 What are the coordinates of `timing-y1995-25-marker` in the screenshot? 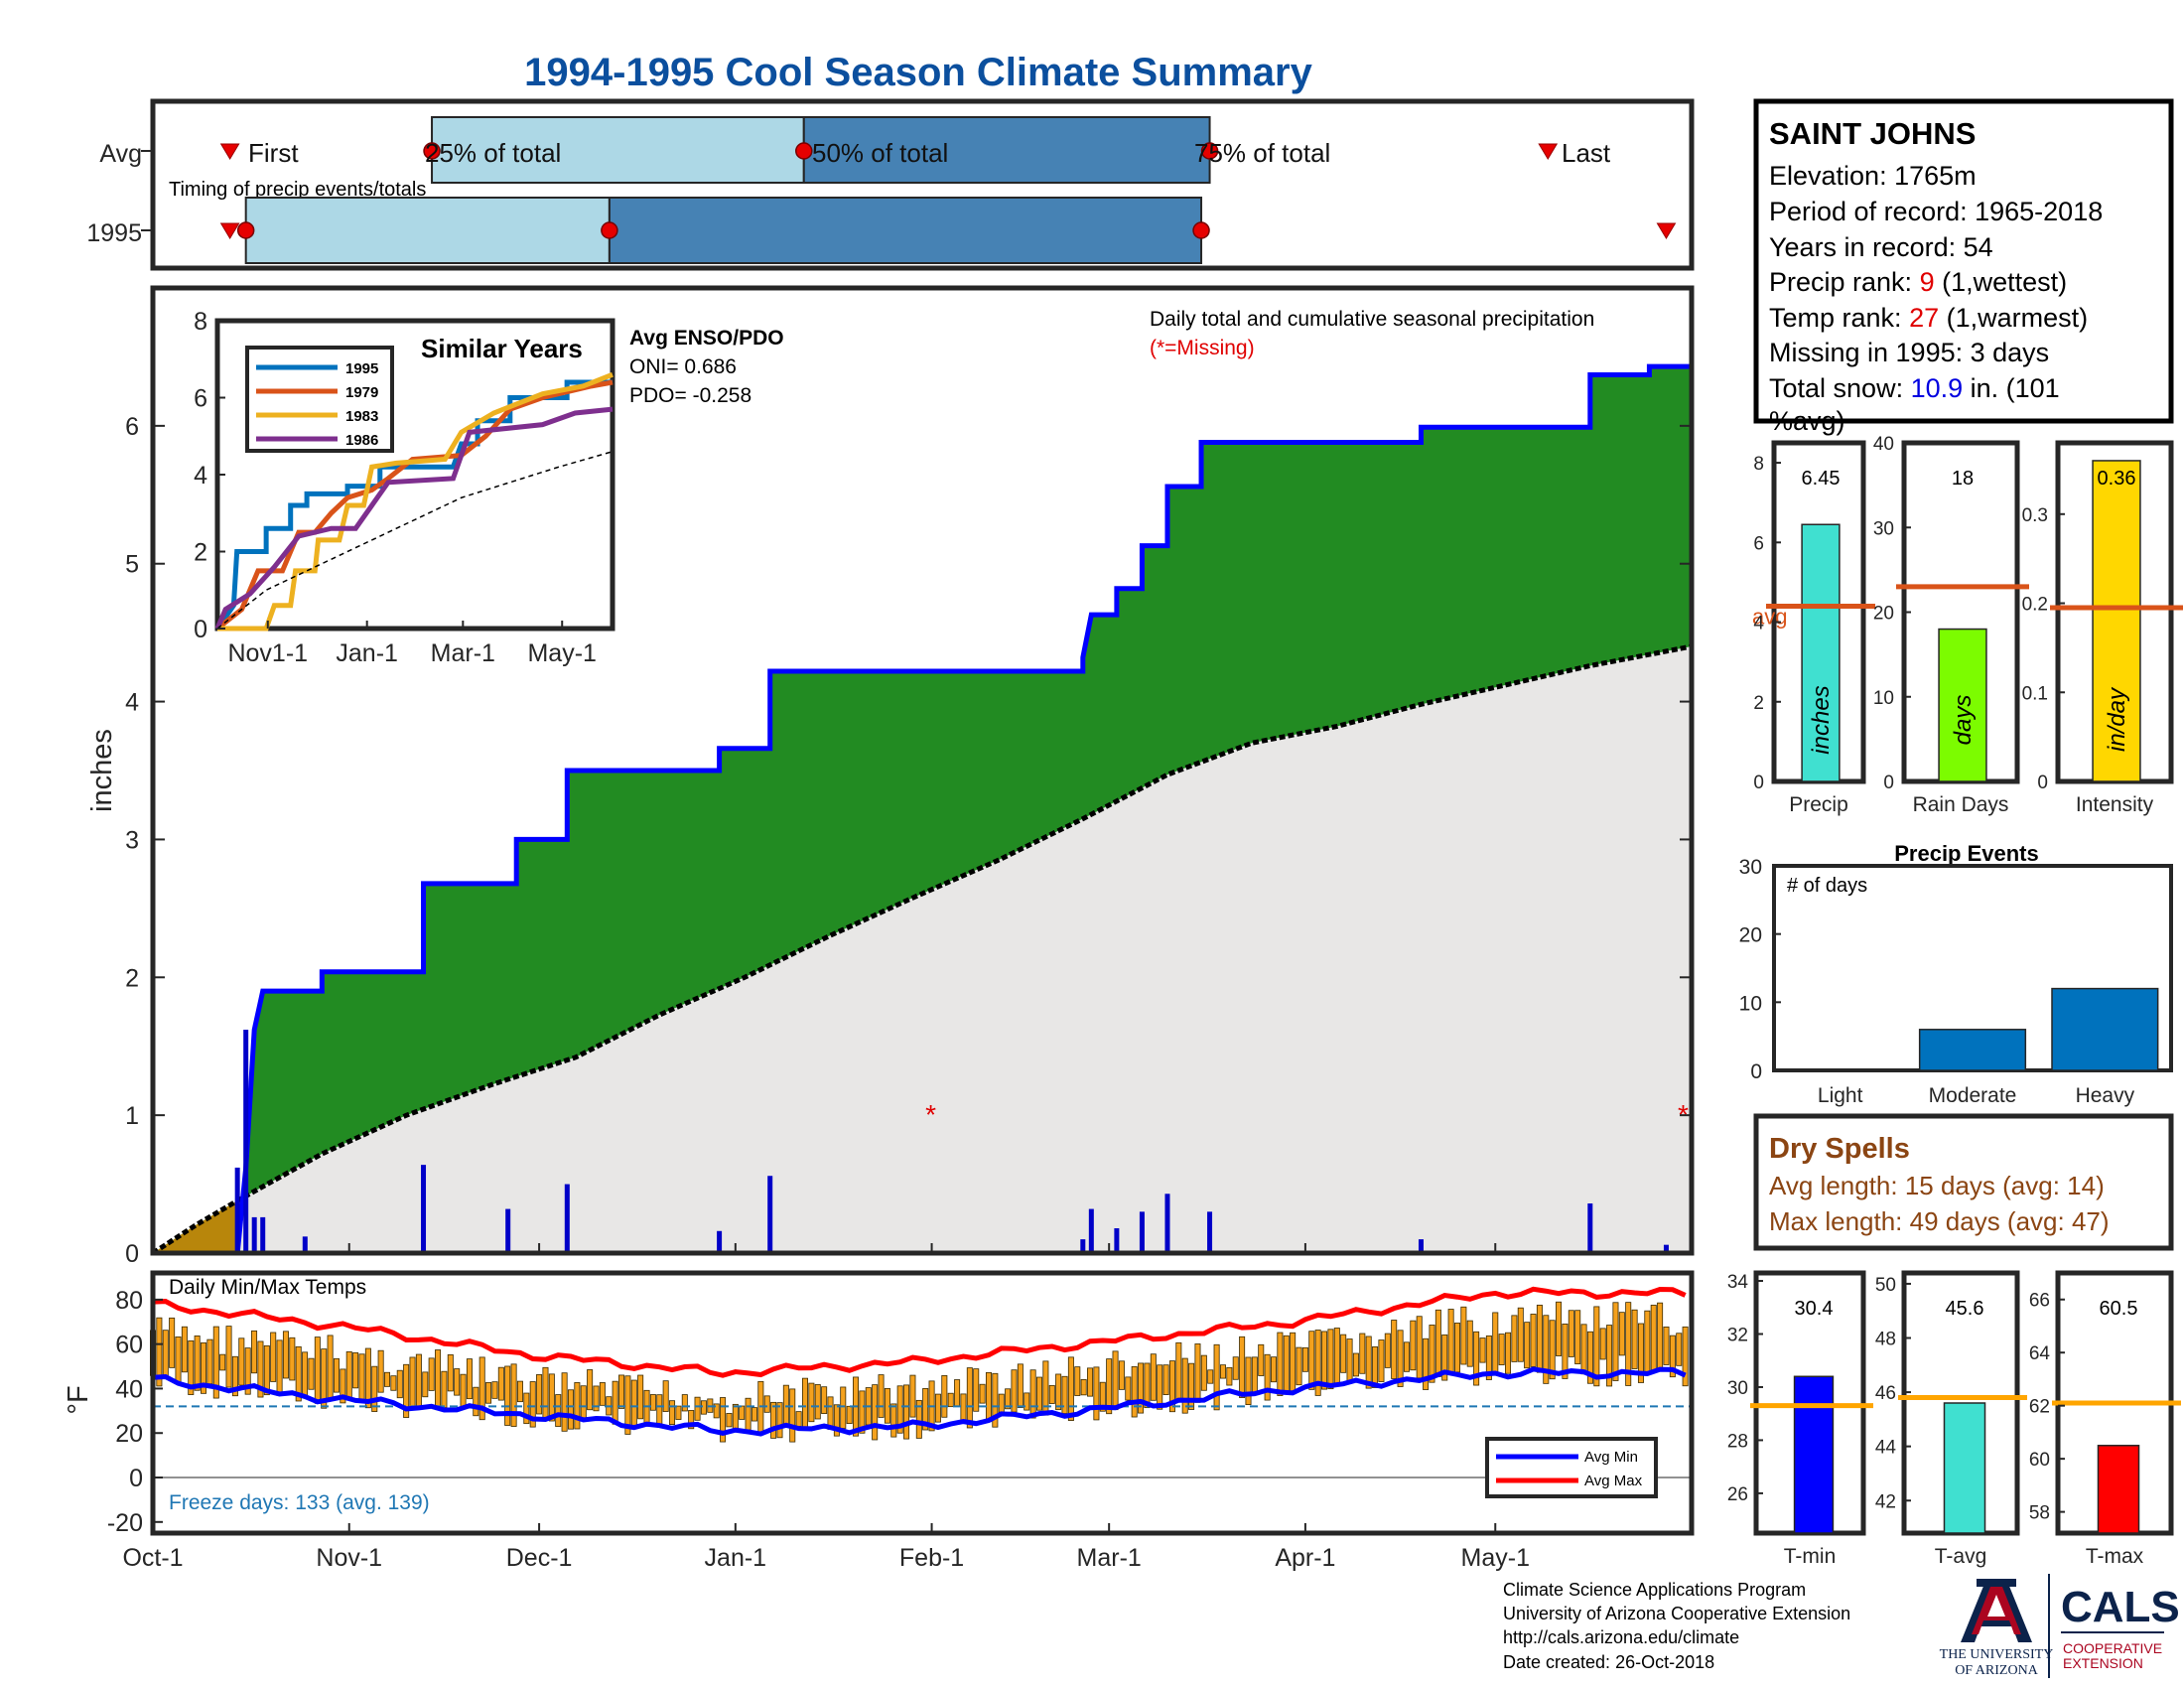 It's located at (245, 230).